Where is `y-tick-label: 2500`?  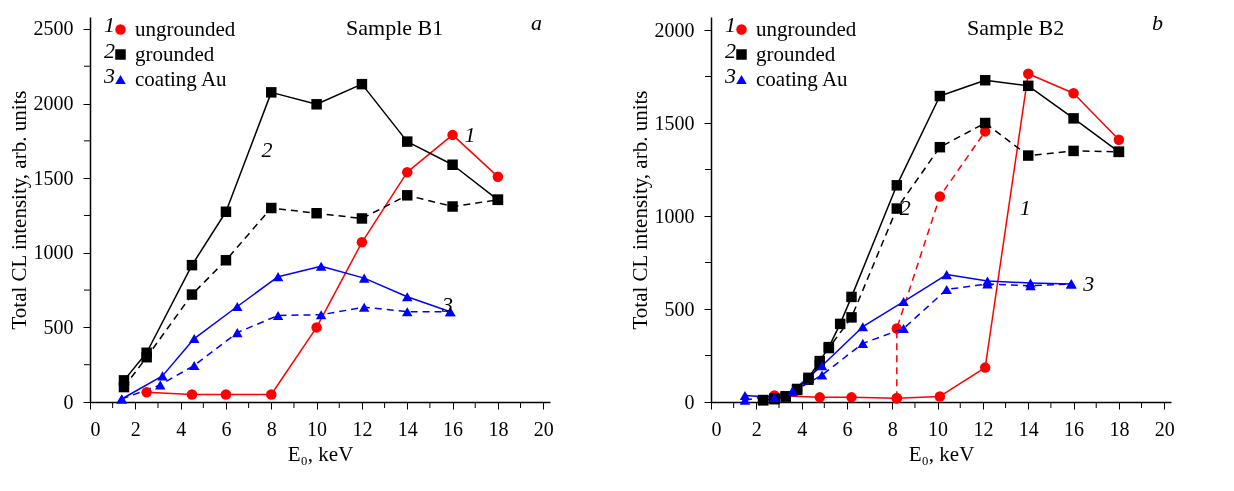 y-tick-label: 2500 is located at coordinates (53, 28).